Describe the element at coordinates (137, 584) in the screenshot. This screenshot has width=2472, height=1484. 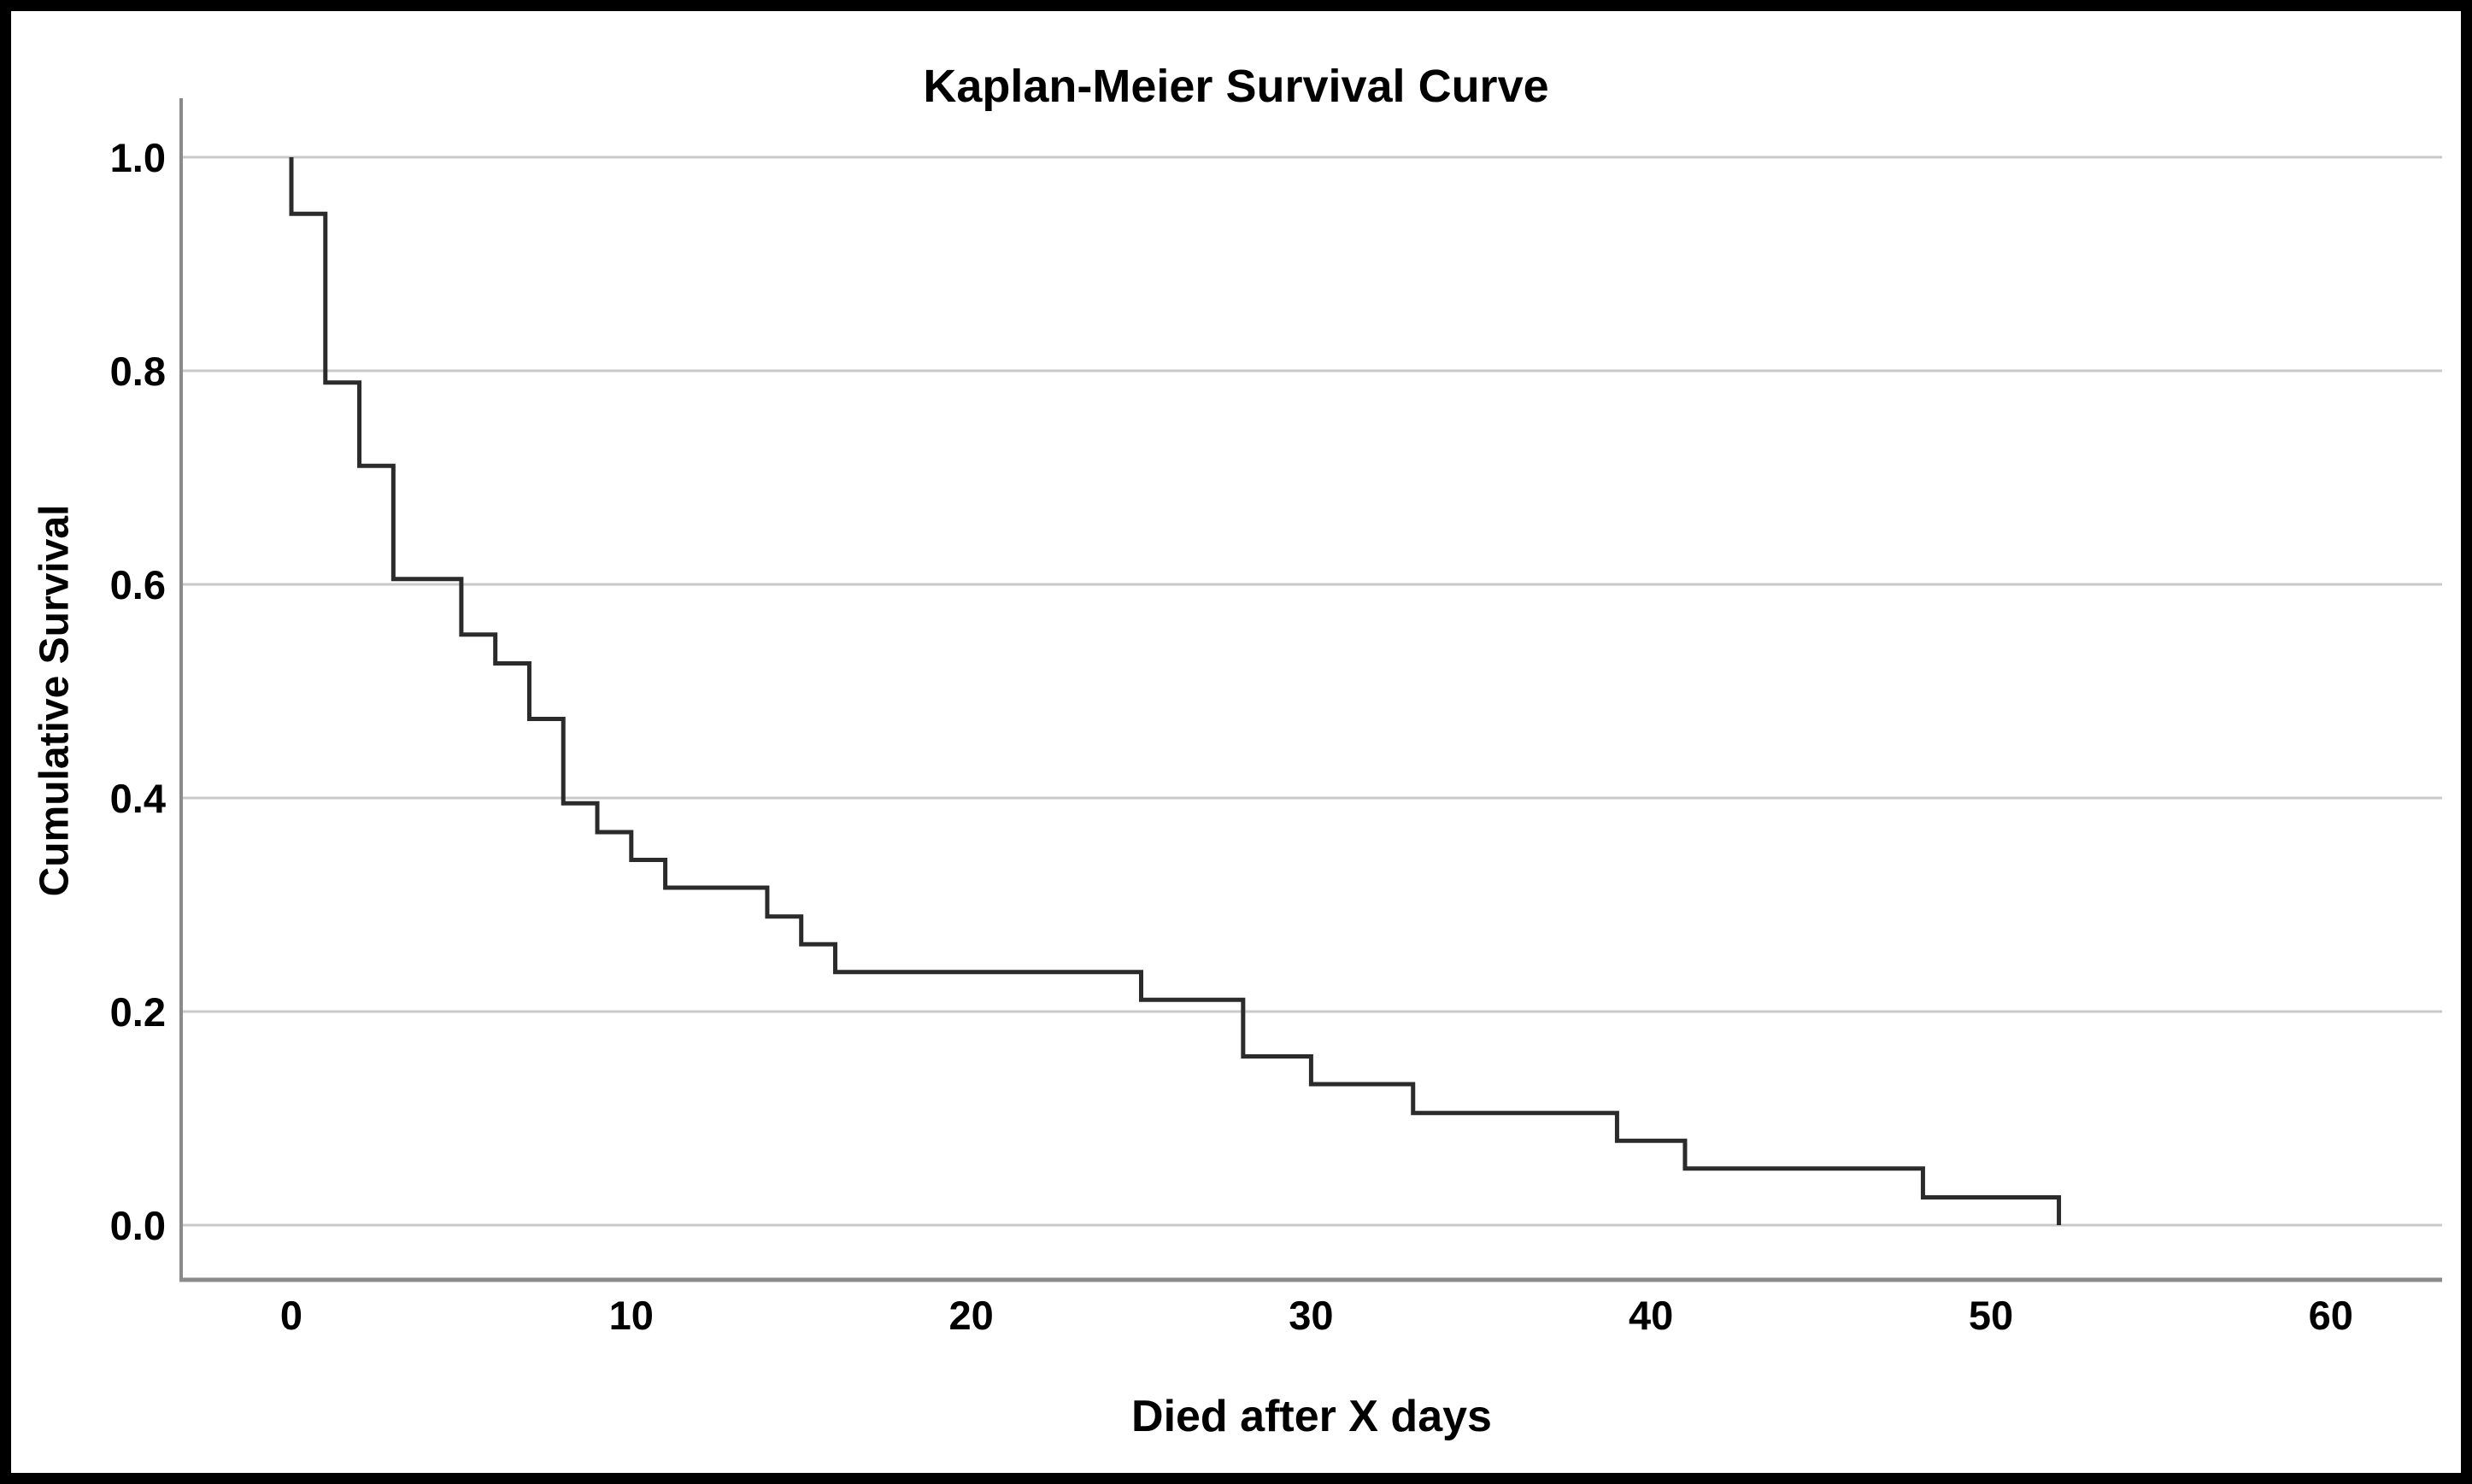
I see `y-tick-label: 0.6` at that location.